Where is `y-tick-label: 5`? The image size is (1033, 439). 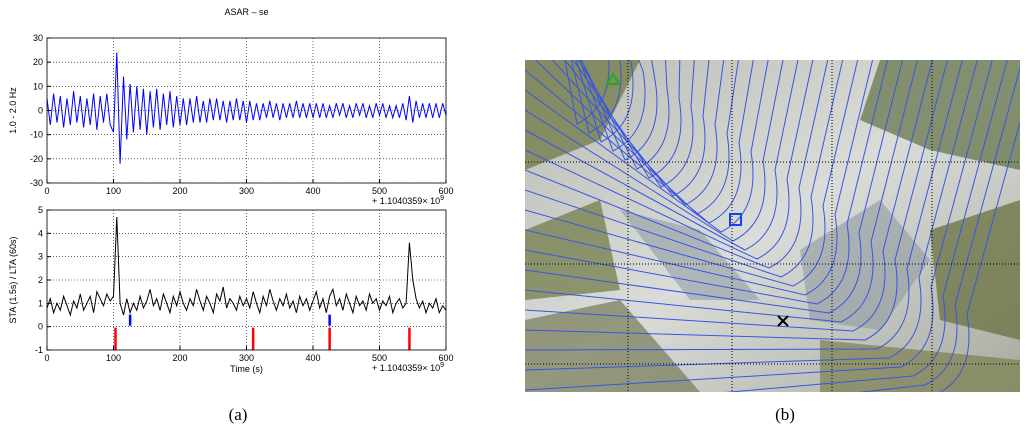
y-tick-label: 5 is located at coordinates (40, 210).